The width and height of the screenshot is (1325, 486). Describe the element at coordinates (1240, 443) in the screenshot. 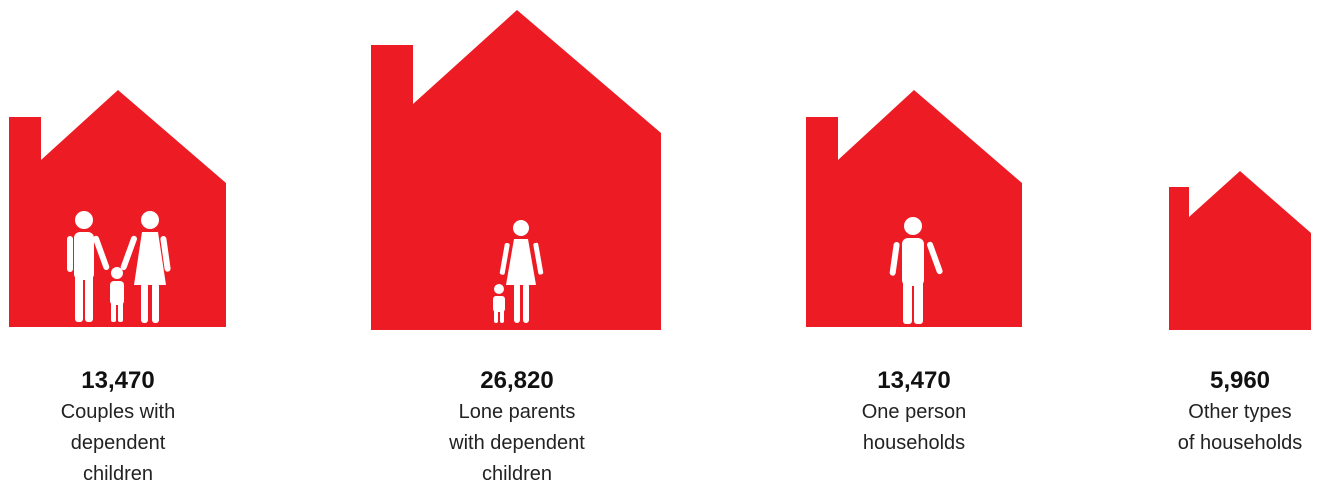

I see `label: of households` at that location.